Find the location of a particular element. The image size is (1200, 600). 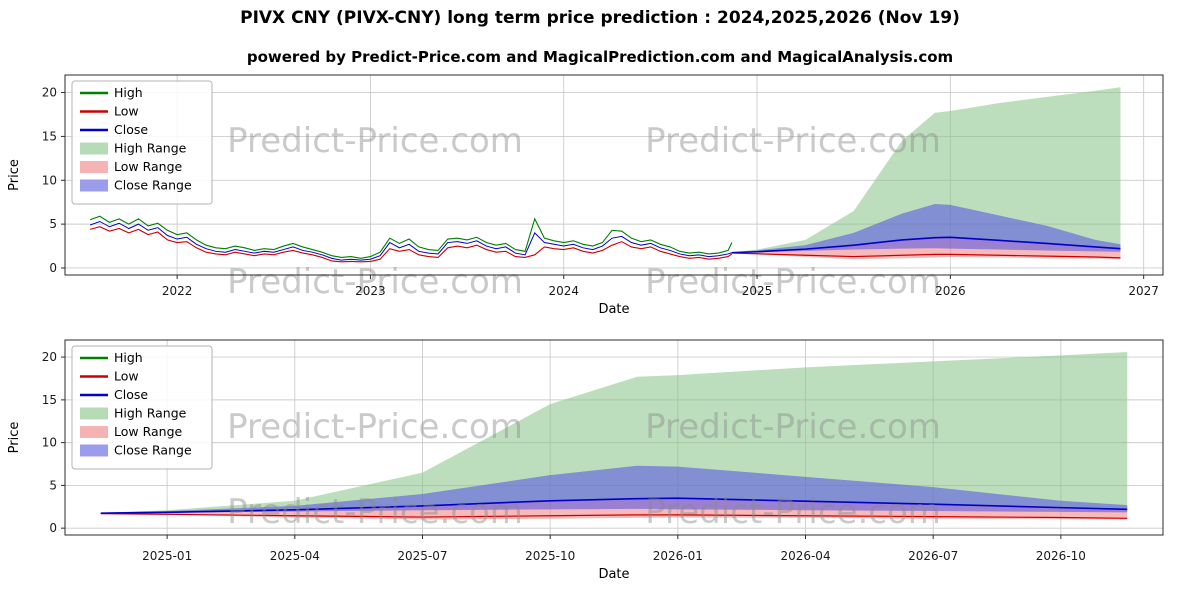

x-tick-label: 2025-07 is located at coordinates (422, 556).